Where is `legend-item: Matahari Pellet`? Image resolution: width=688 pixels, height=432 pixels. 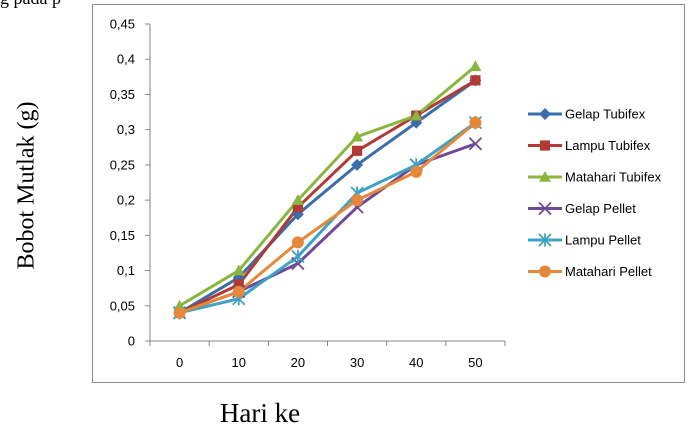 legend-item: Matahari Pellet is located at coordinates (590, 271).